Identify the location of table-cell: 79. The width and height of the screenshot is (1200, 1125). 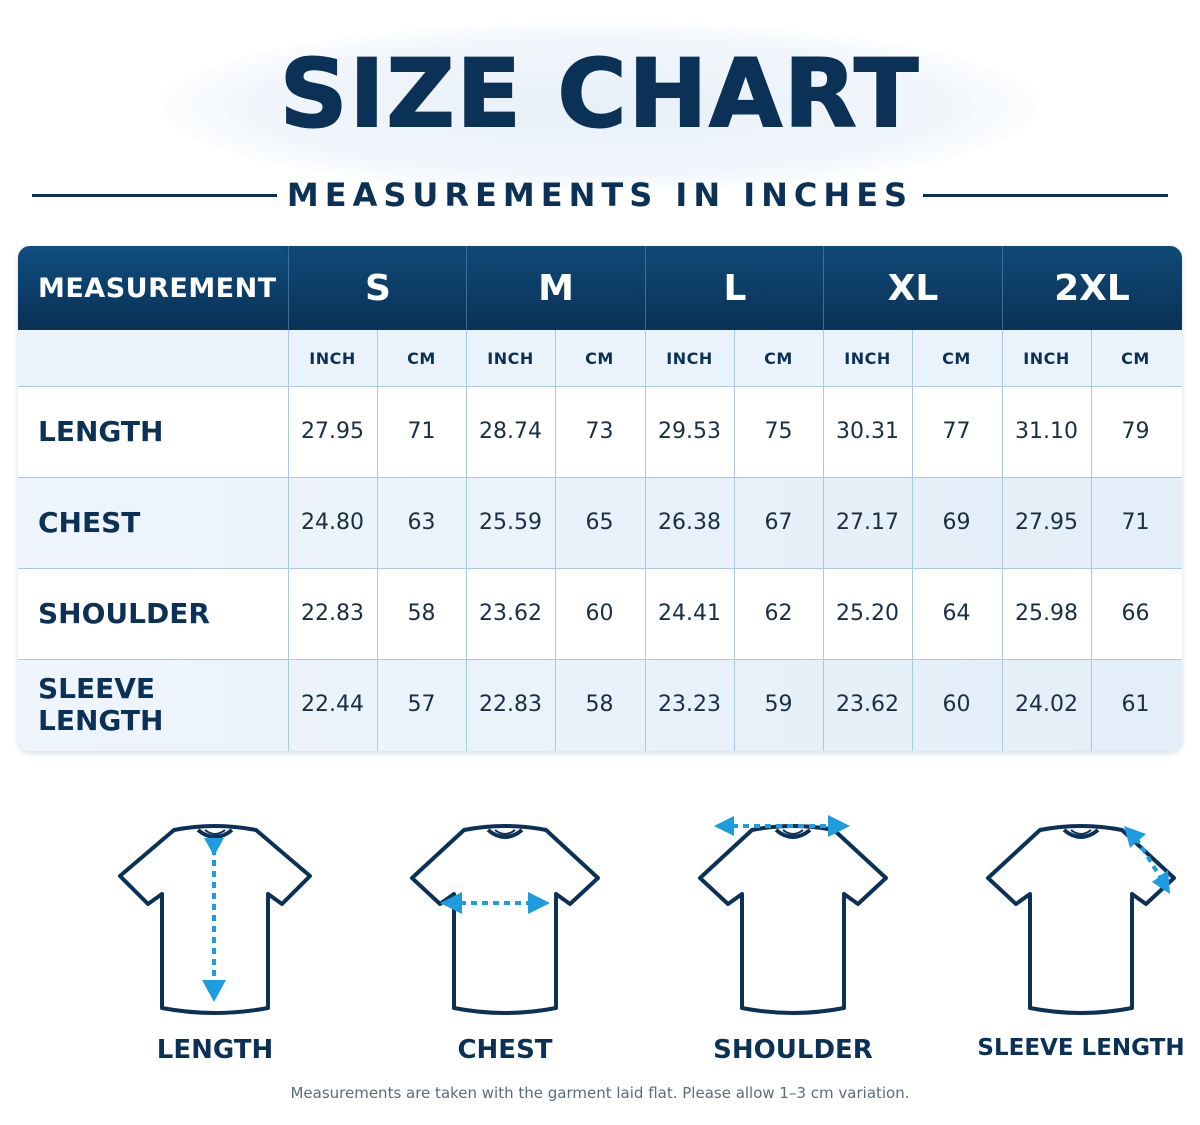
(1135, 431).